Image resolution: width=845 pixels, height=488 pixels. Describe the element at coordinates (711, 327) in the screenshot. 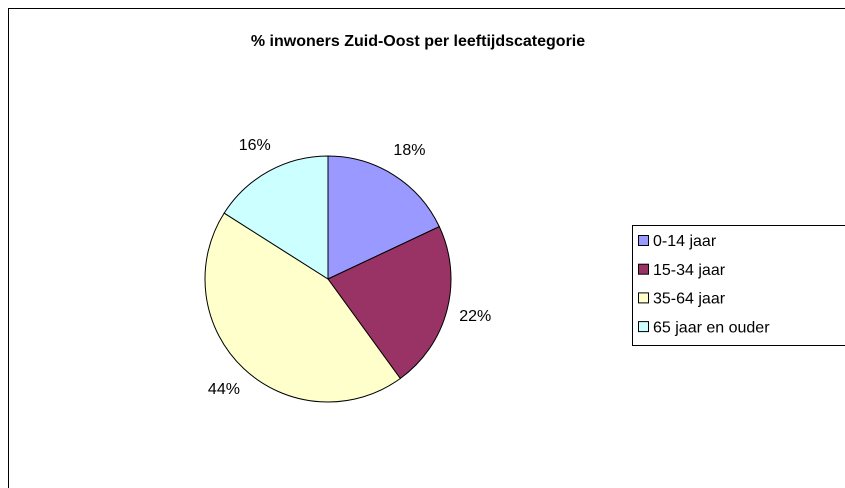

I see `legend-label: 65 jaar en ouder` at that location.